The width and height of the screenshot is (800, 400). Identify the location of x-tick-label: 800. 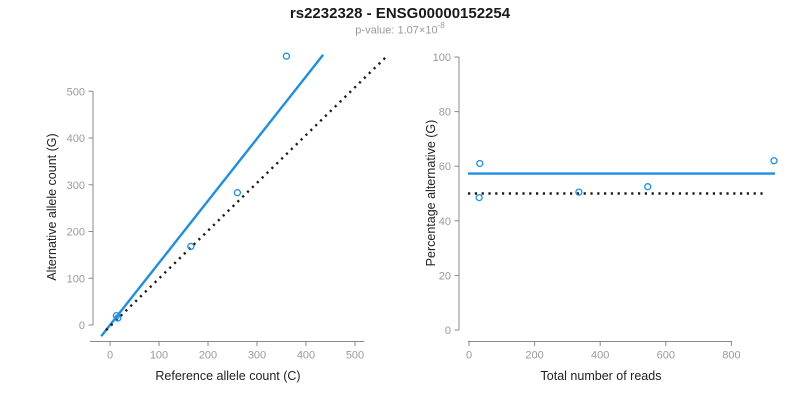
(731, 356).